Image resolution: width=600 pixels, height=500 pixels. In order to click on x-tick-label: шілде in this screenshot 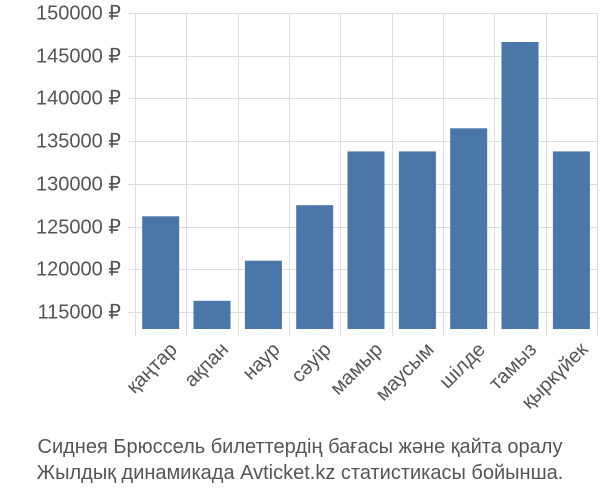, I will do `click(462, 366)`.